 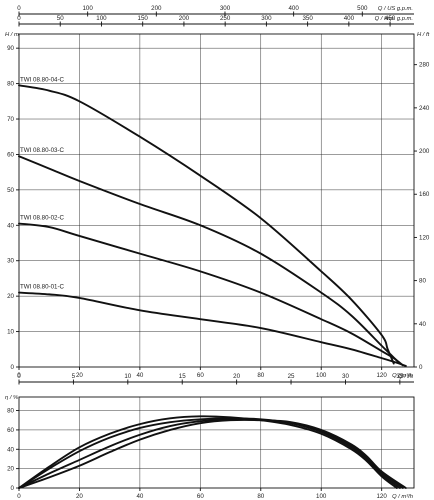 What do you see at coordinates (225, 8) in the screenshot?
I see `top-axis-0-tick-label: 300` at bounding box center [225, 8].